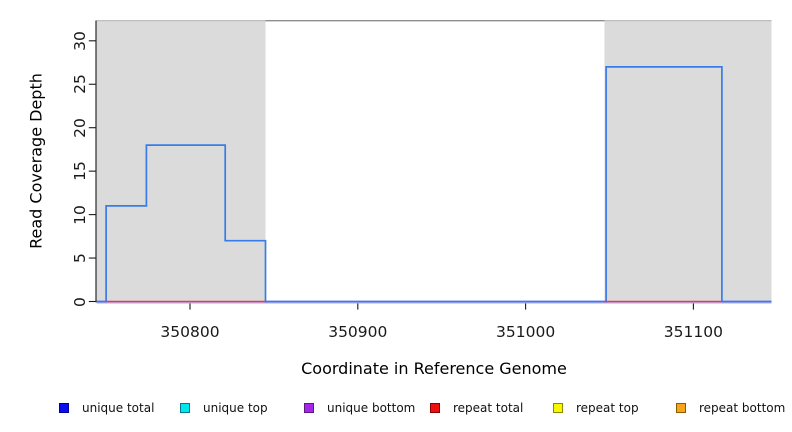 The height and width of the screenshot is (432, 792). I want to click on repeat-bottom-swatch-icon, so click(681, 408).